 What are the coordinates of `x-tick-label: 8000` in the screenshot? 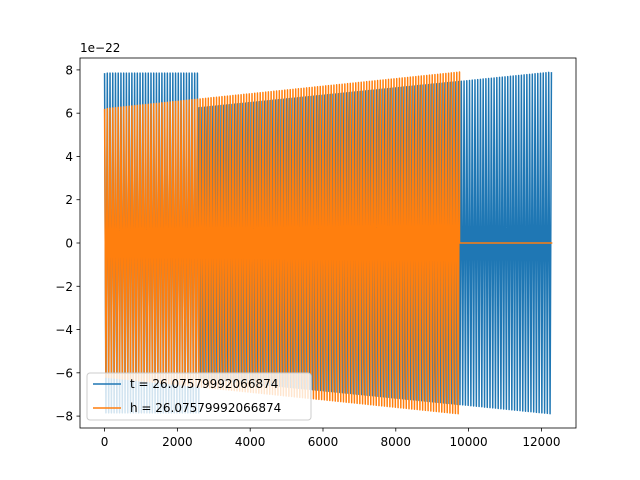 It's located at (396, 442).